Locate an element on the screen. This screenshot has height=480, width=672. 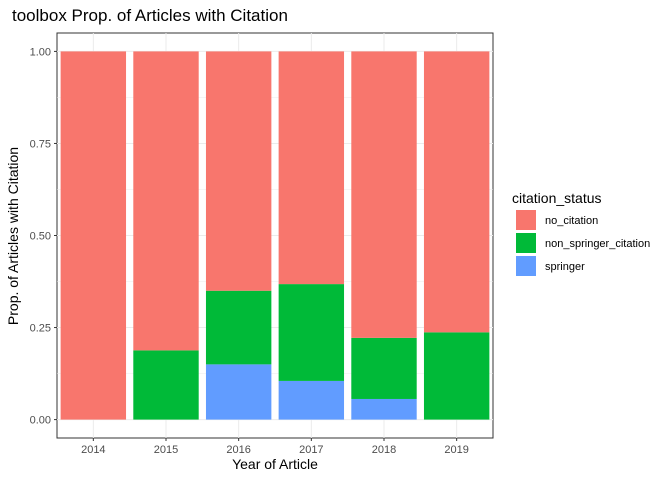
bar-springer-2017 is located at coordinates (311, 400).